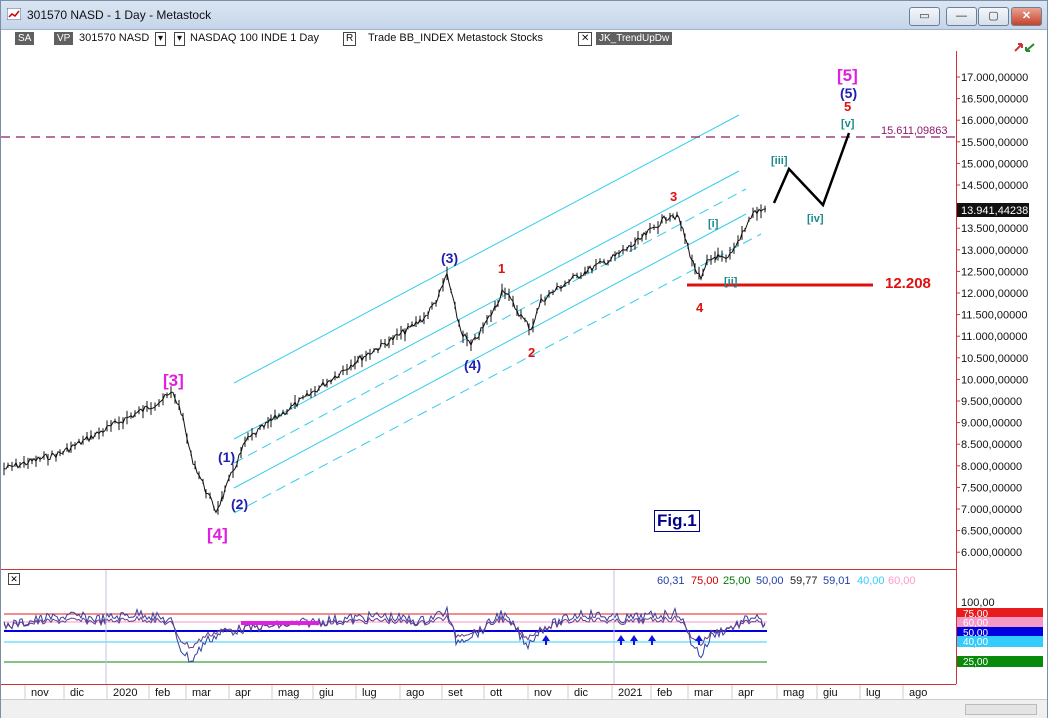  I want to click on security-dropdown-icon: ▾, so click(180, 39).